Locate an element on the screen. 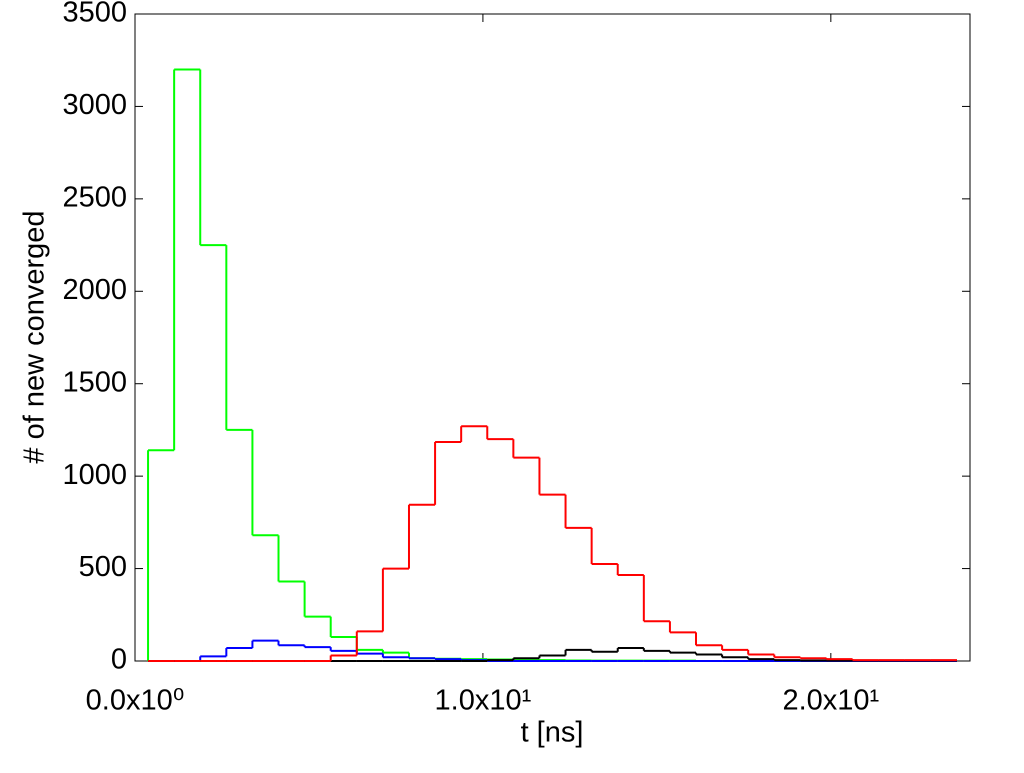  y-tick-label: 3000 is located at coordinates (94, 105).